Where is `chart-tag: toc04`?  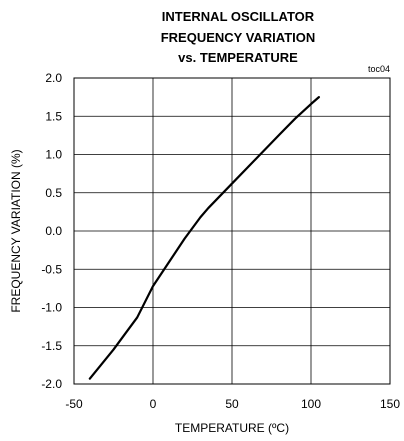 chart-tag: toc04 is located at coordinates (379, 69).